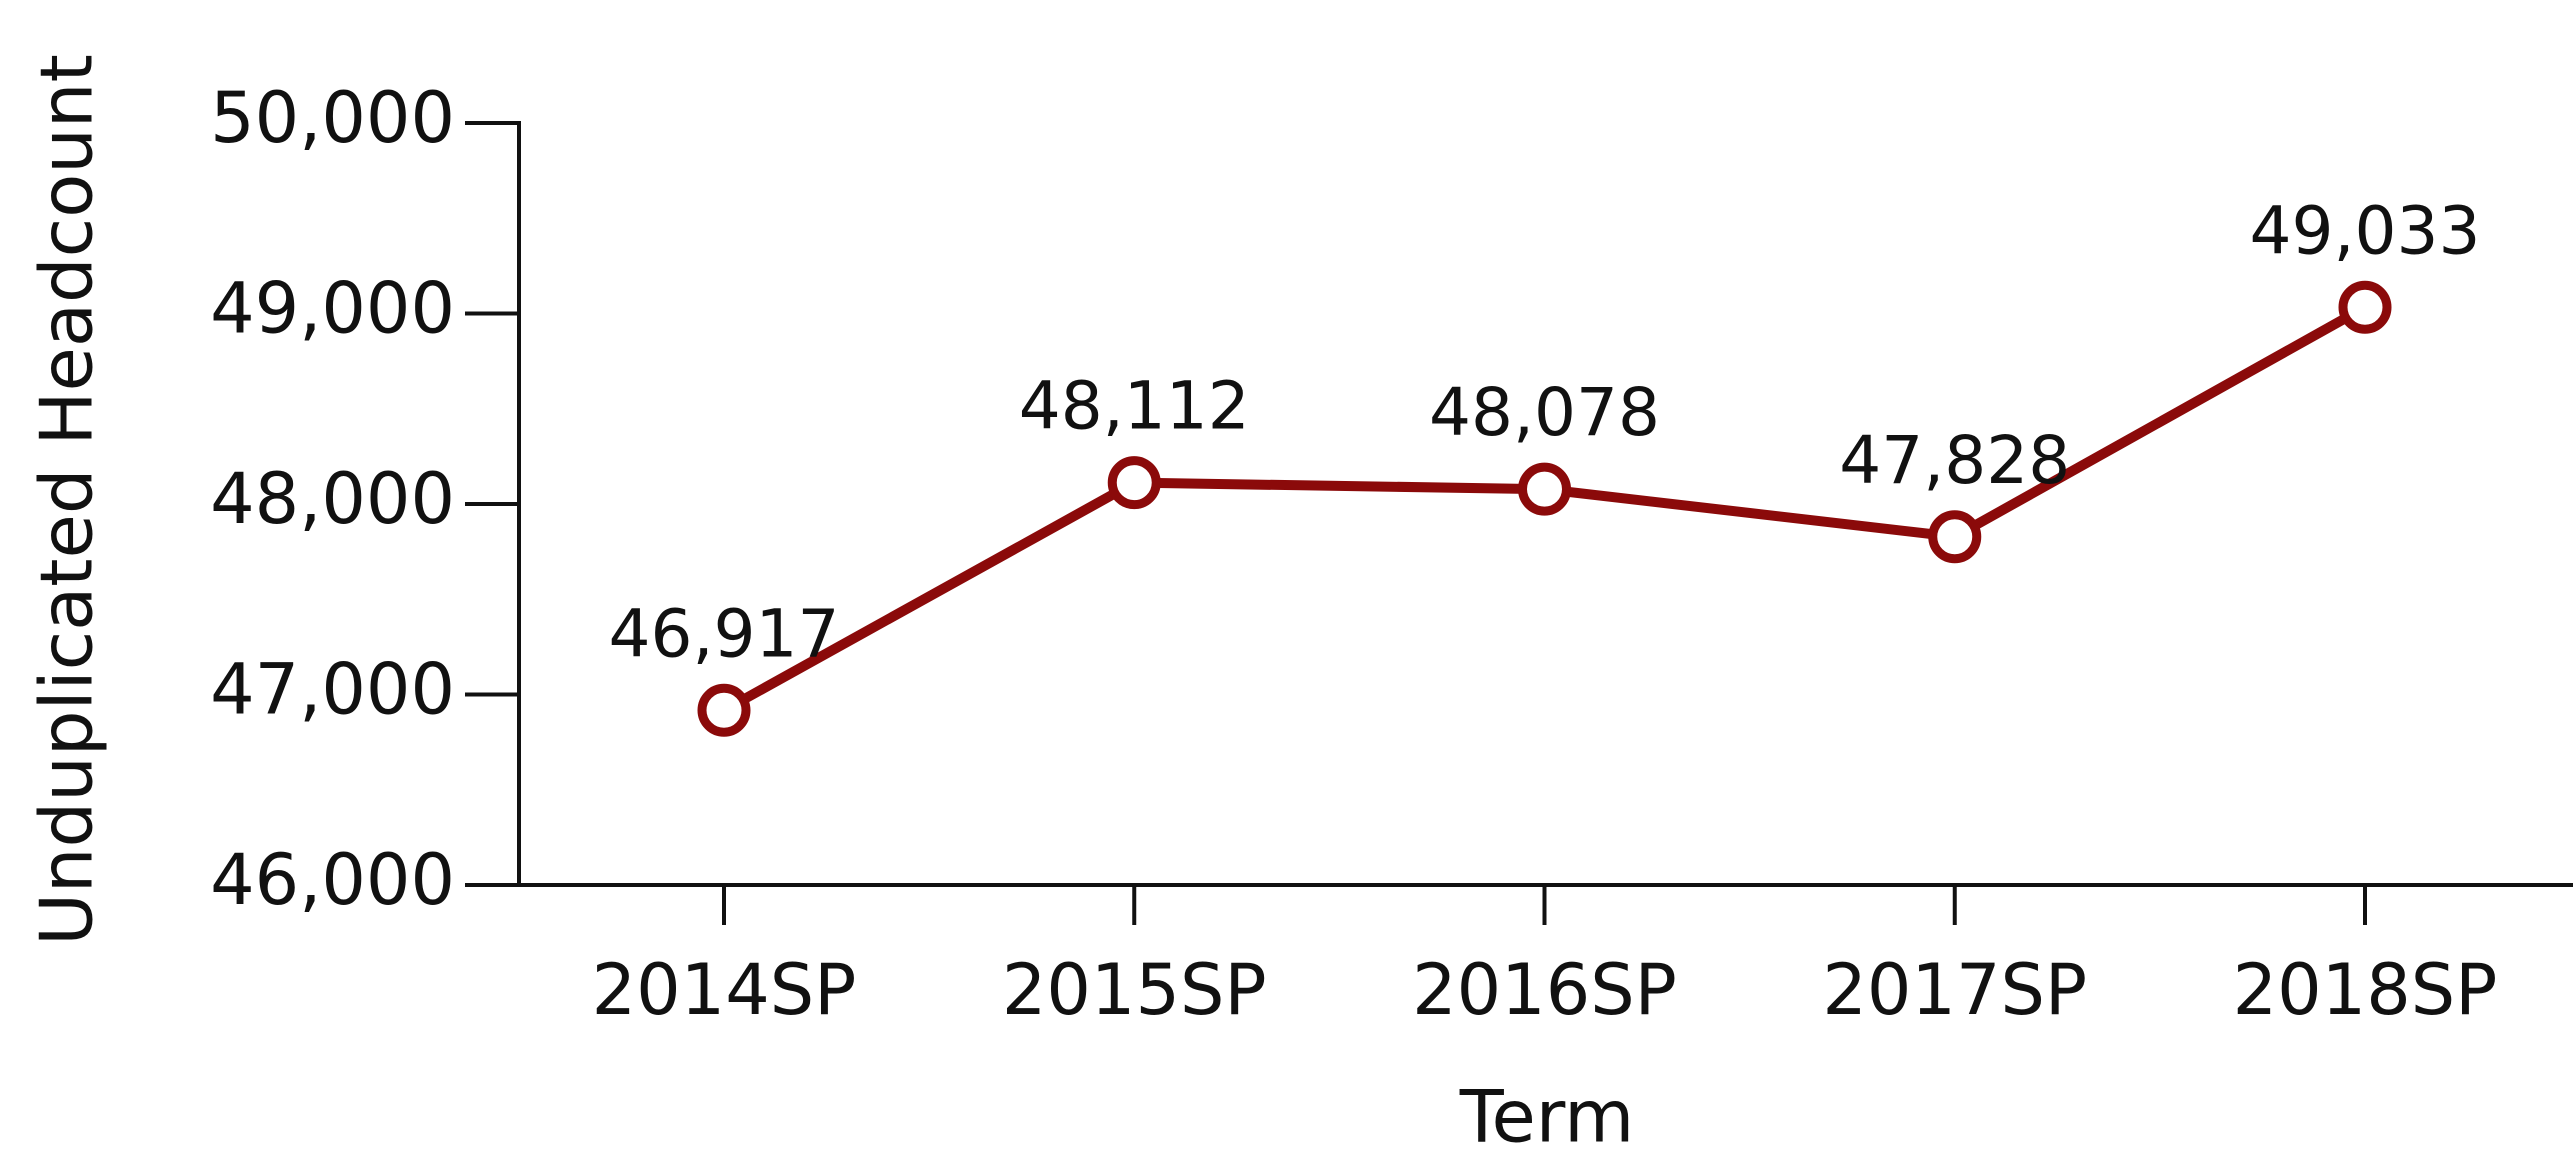 The width and height of the screenshot is (2573, 1155). I want to click on data-label: 49,033, so click(2365, 230).